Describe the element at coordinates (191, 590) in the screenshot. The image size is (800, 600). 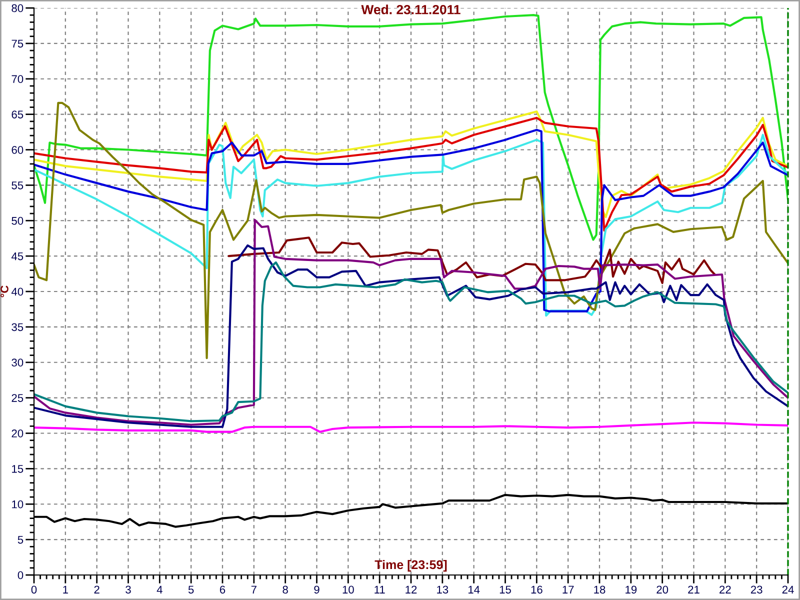
I see `x-tick-label: 5` at that location.